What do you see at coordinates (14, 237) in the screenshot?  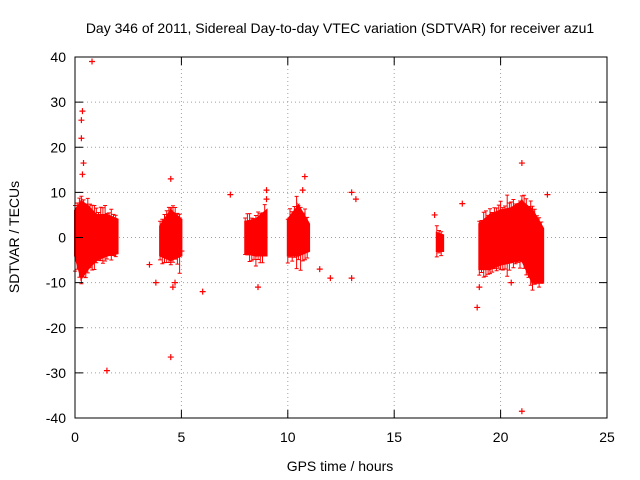 I see `y-axis-label: SDTVAR / TECUs` at bounding box center [14, 237].